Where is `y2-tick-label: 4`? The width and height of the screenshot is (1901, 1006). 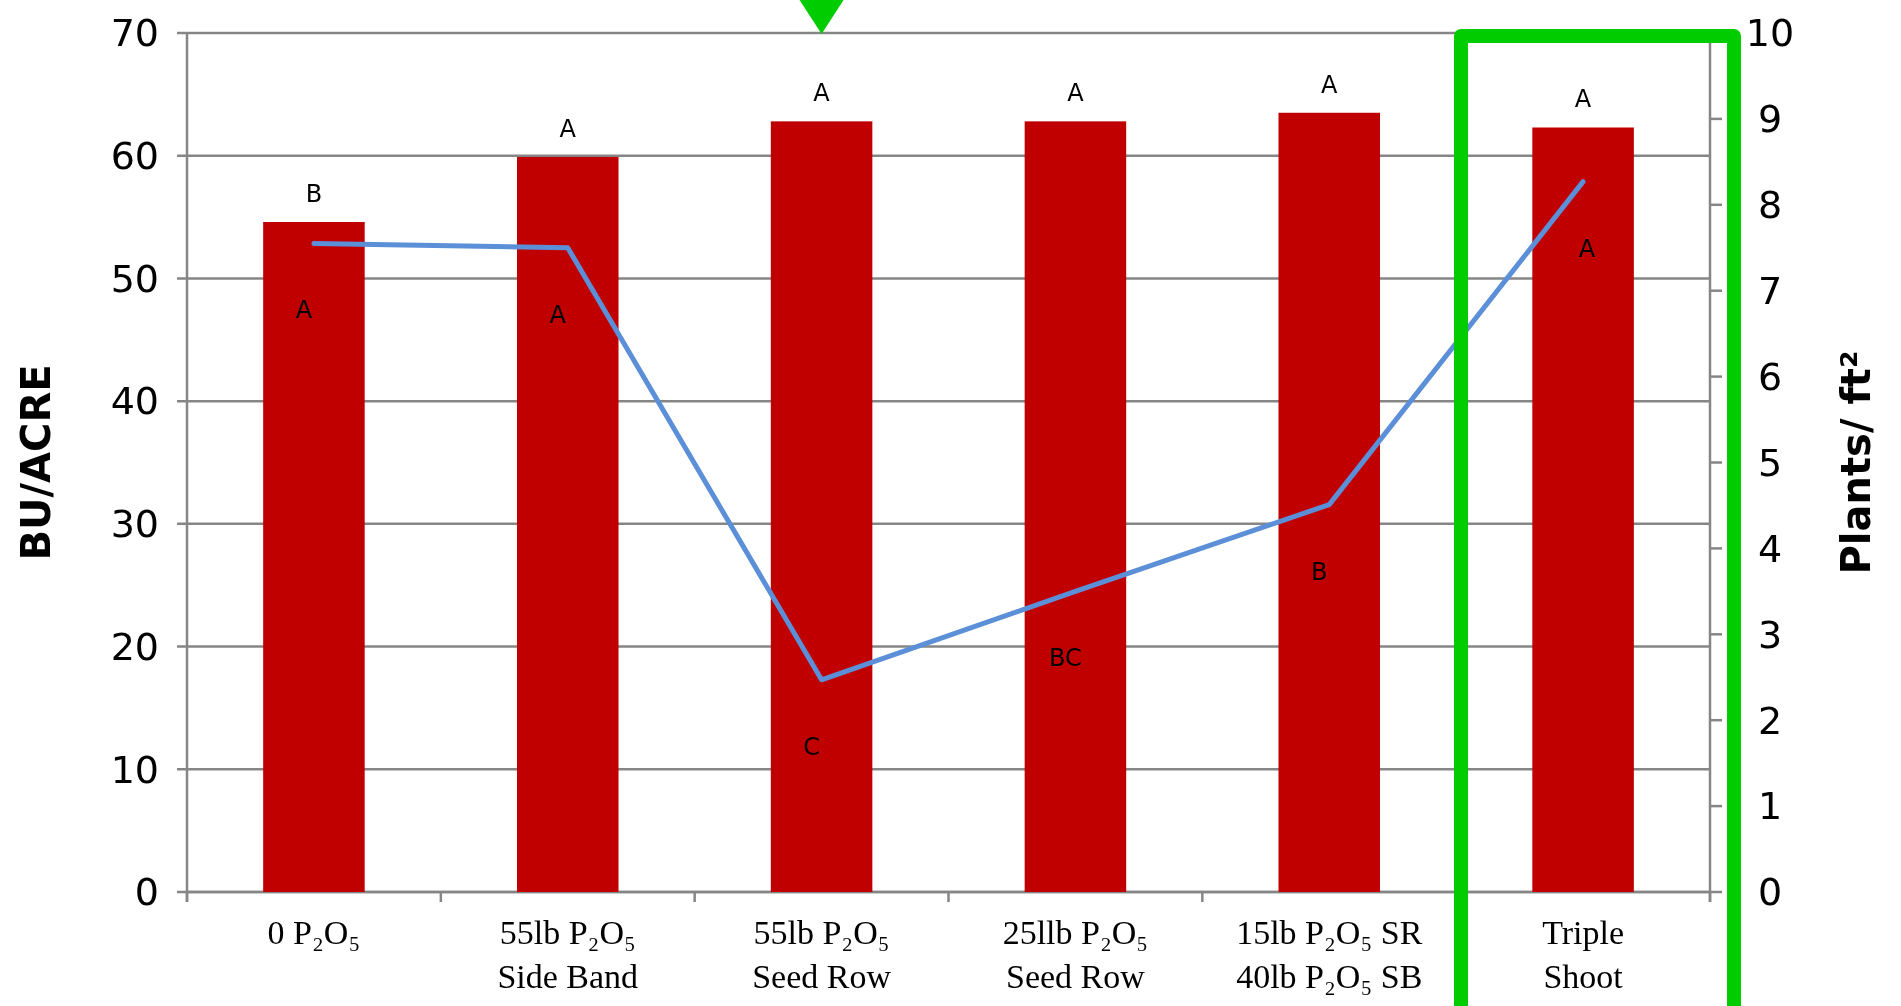 y2-tick-label: 4 is located at coordinates (1770, 548).